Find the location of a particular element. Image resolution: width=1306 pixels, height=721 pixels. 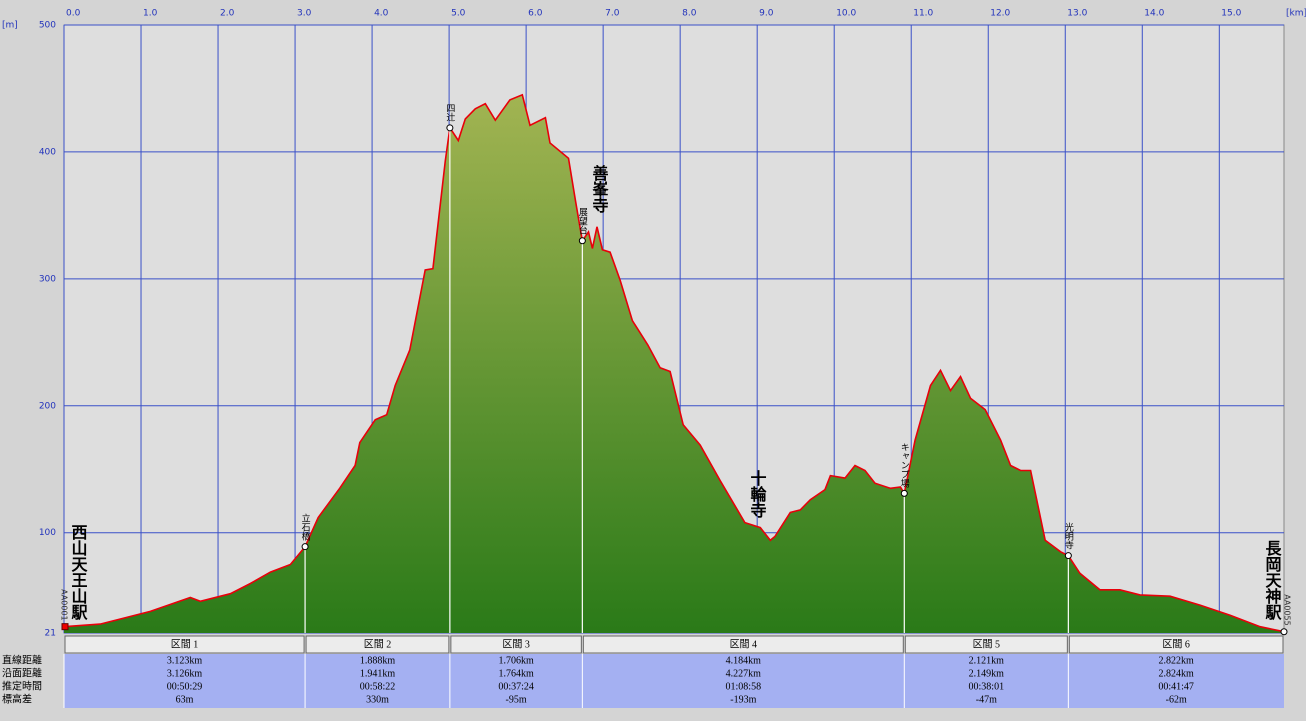

row-label: 推定時間 is located at coordinates (22, 685).